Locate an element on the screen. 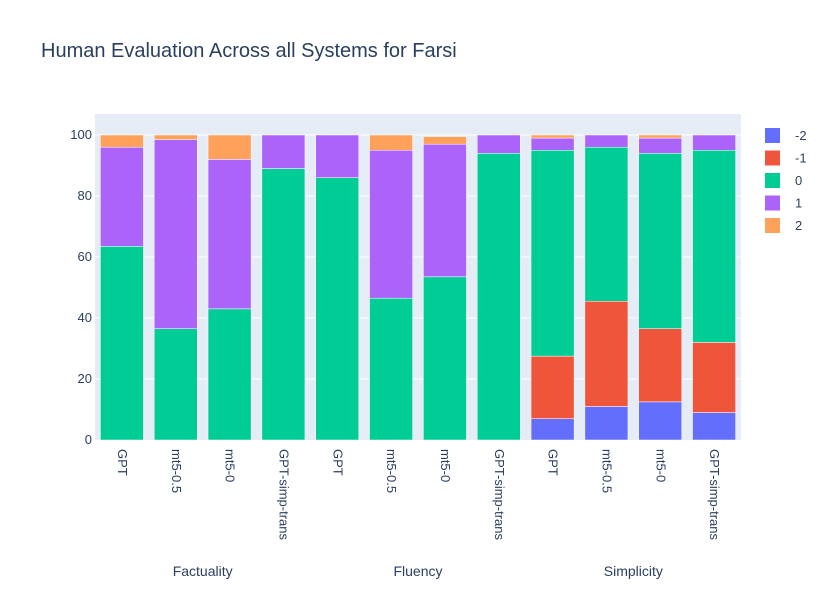  y-tick-label: 80 is located at coordinates (85, 195).